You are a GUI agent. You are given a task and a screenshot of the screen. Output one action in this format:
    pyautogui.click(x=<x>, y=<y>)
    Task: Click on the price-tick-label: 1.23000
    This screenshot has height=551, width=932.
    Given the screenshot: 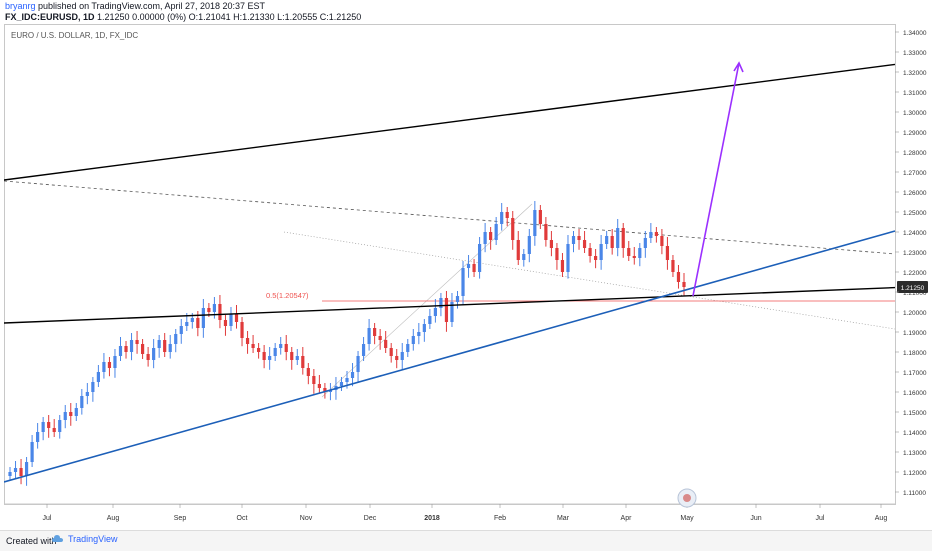 What is the action you would take?
    pyautogui.click(x=915, y=253)
    